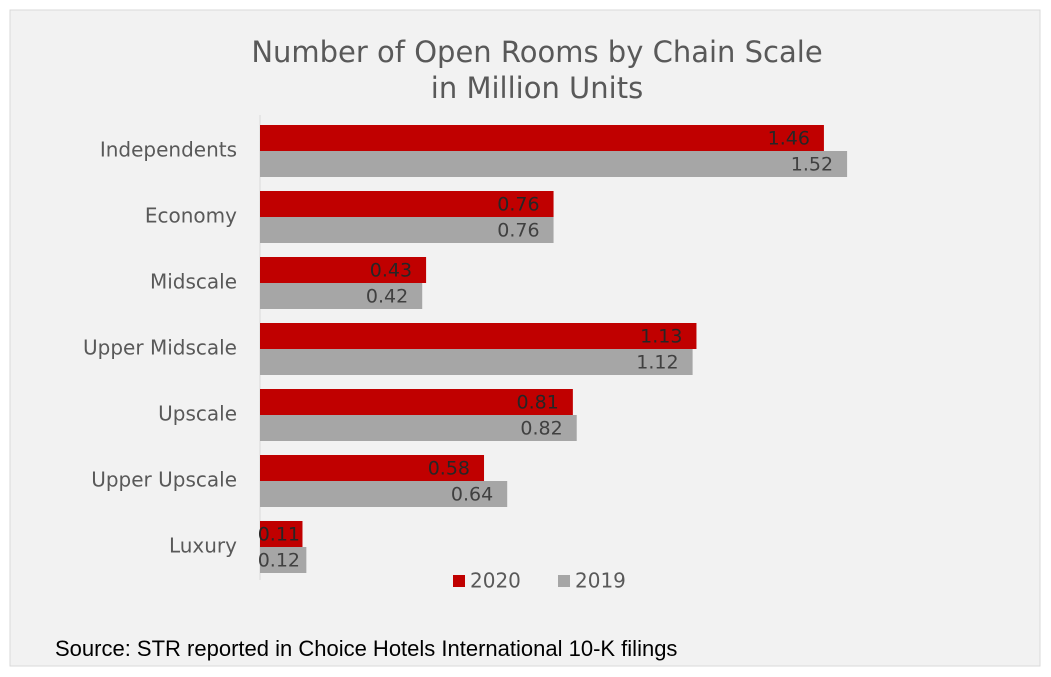  Describe the element at coordinates (789, 139) in the screenshot. I see `data-label: 1.46` at that location.